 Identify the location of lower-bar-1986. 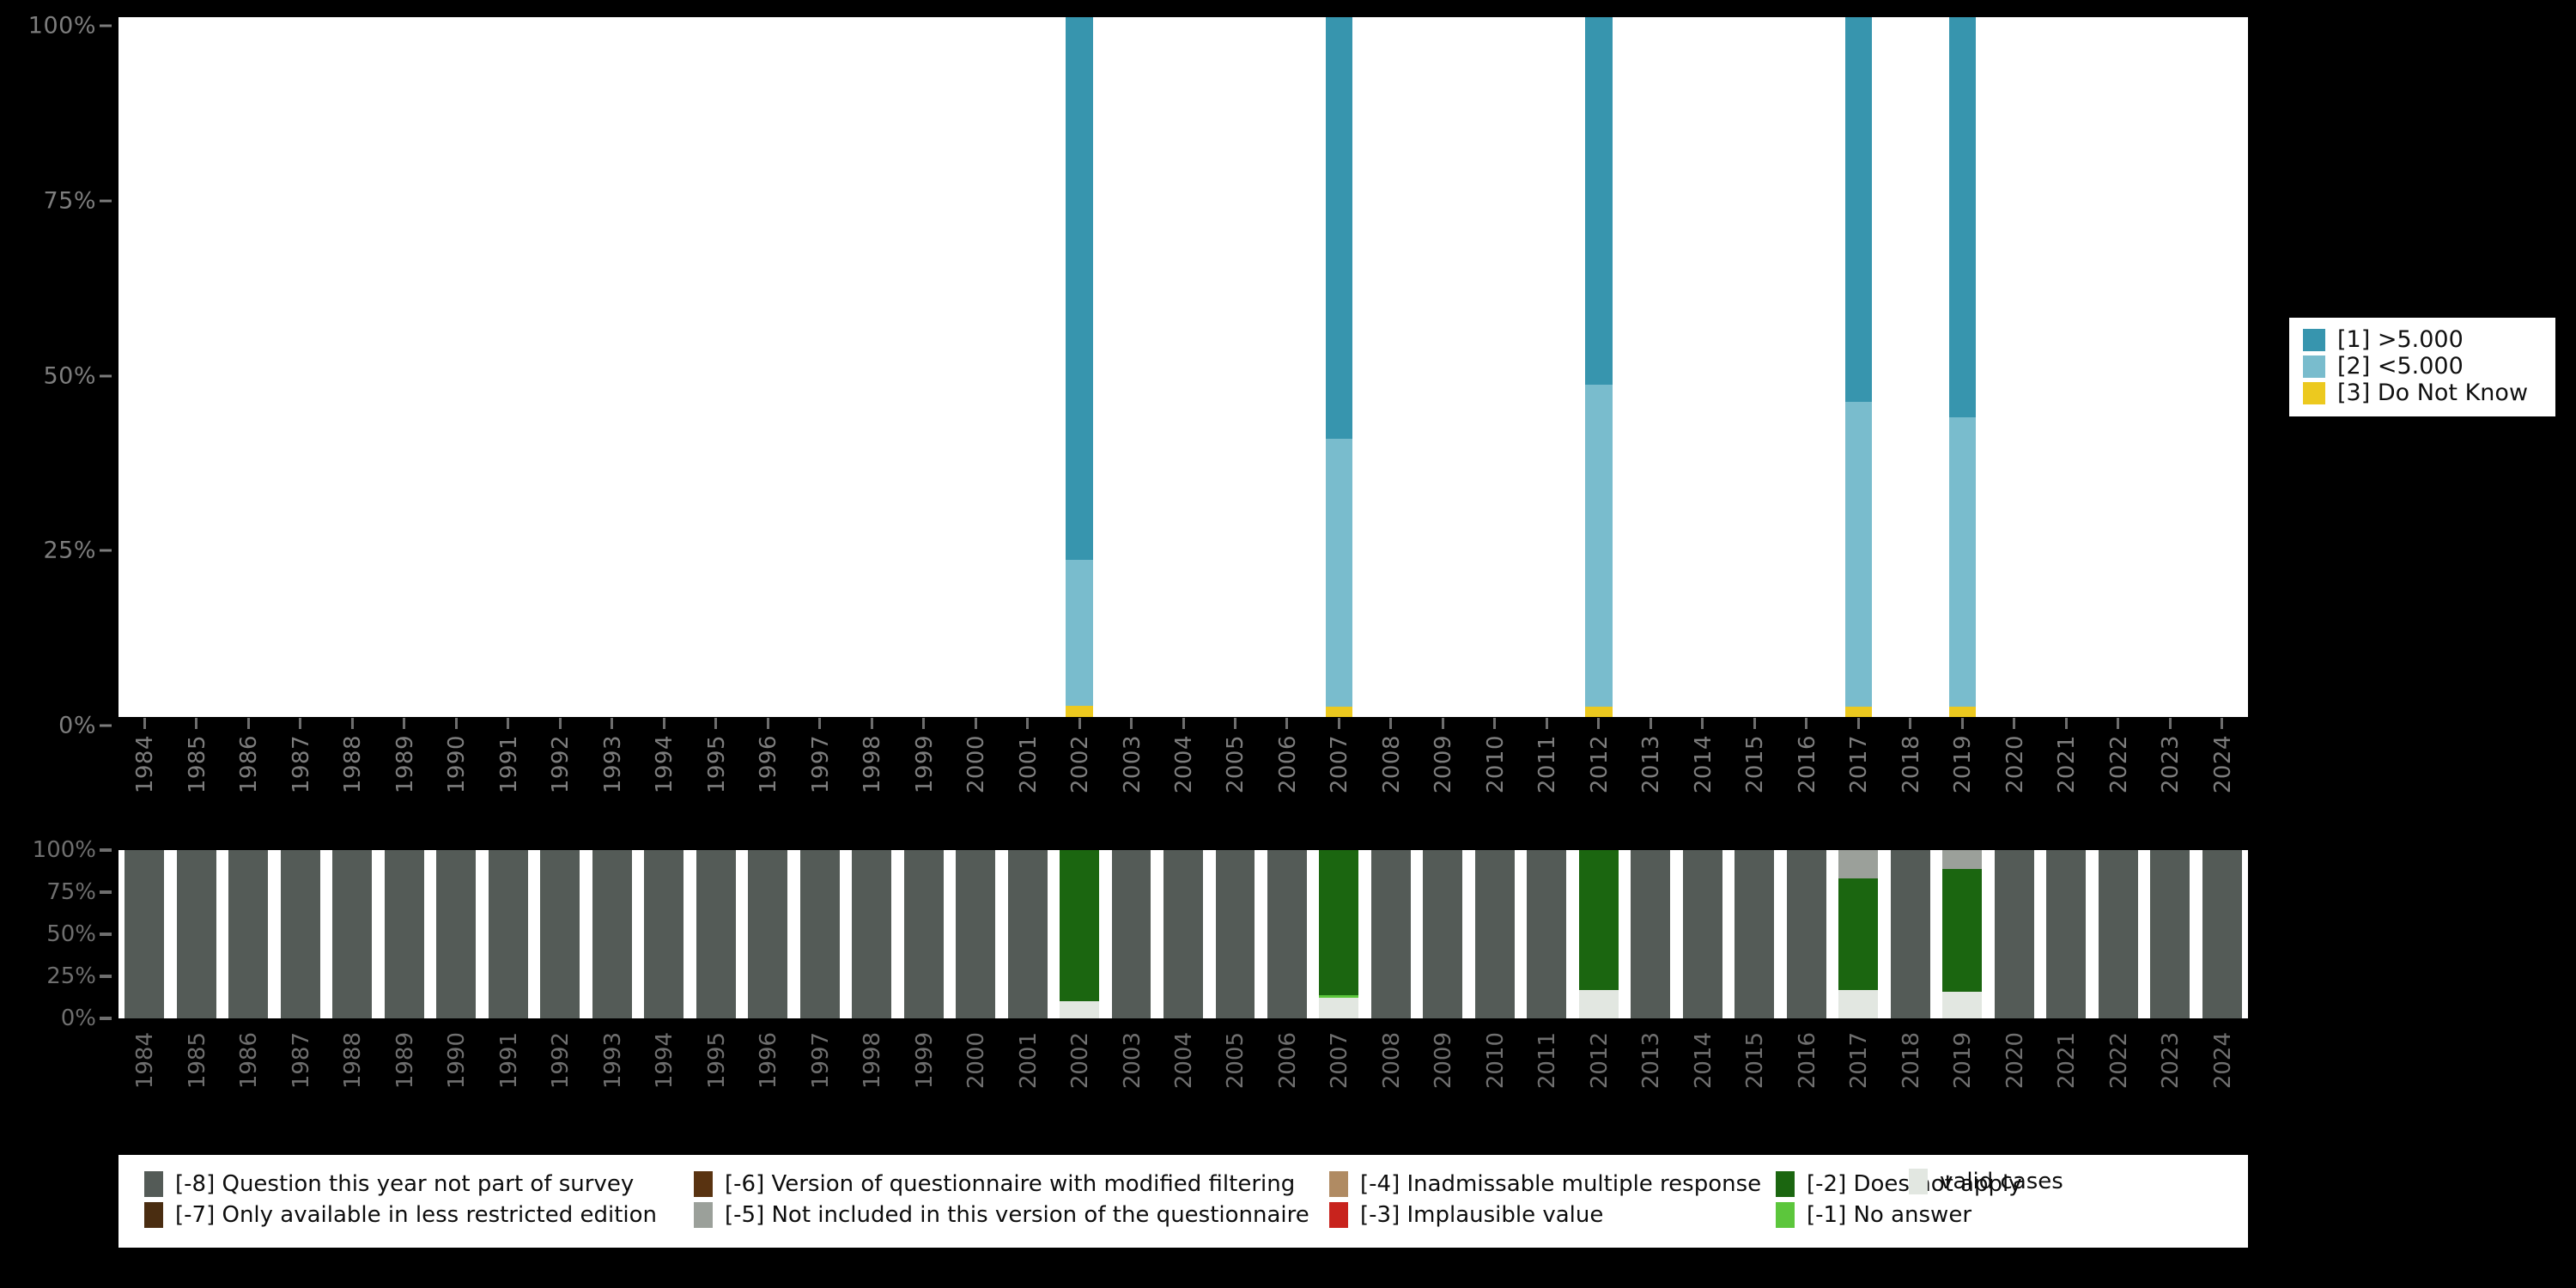
(249, 934).